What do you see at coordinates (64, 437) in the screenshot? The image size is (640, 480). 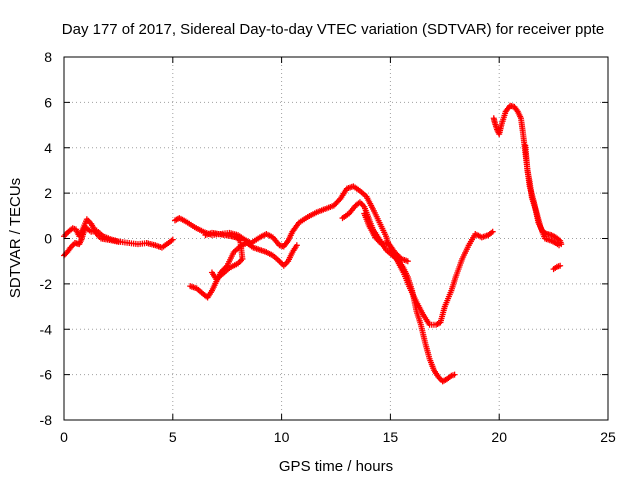 I see `x-tick-label: 0` at bounding box center [64, 437].